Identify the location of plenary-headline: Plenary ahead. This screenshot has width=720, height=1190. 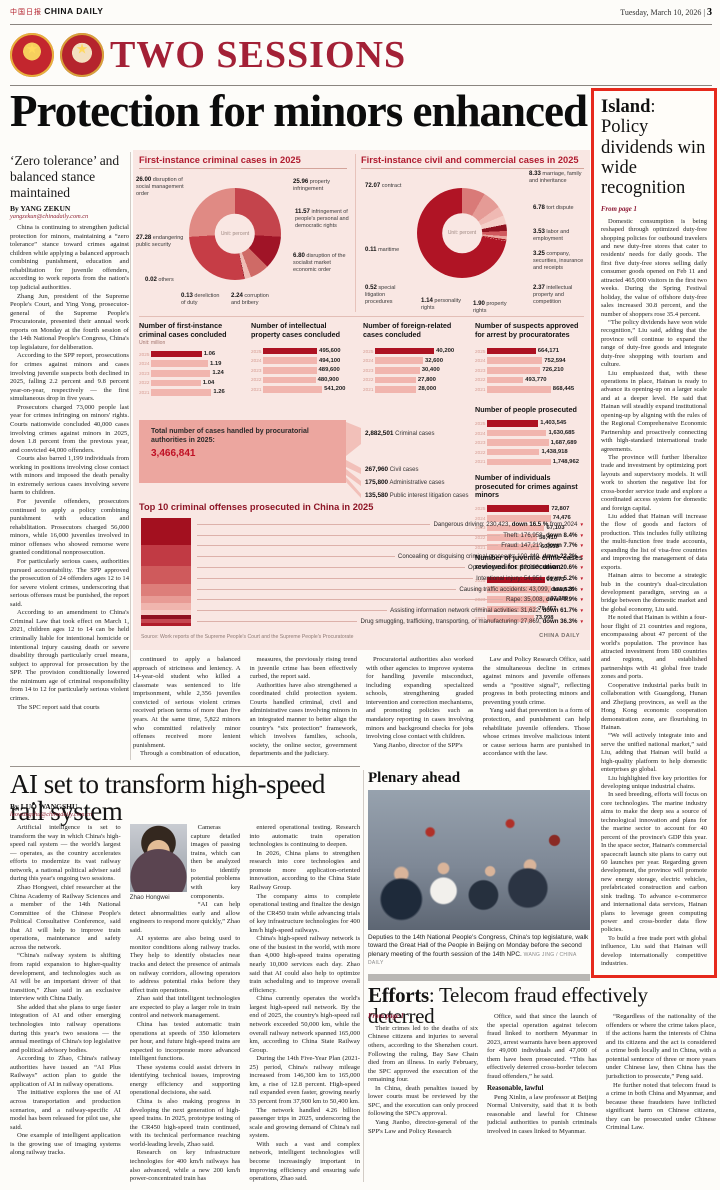
(414, 778).